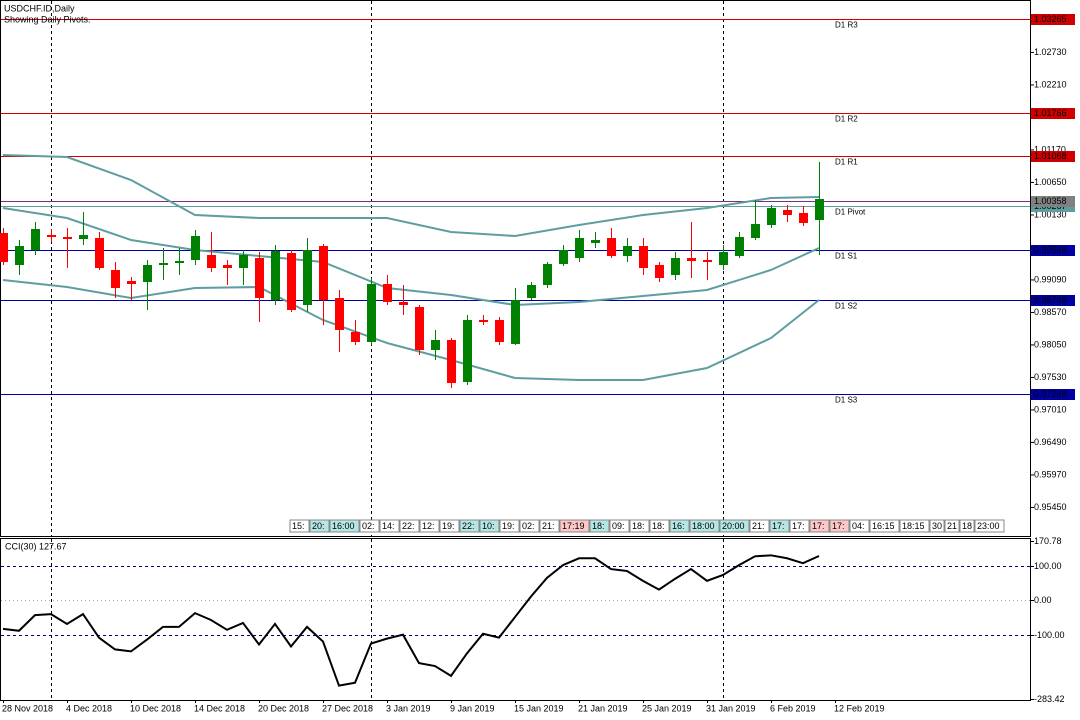  Describe the element at coordinates (850, 212) in the screenshot. I see `pivot-name: D1 Pivot` at that location.